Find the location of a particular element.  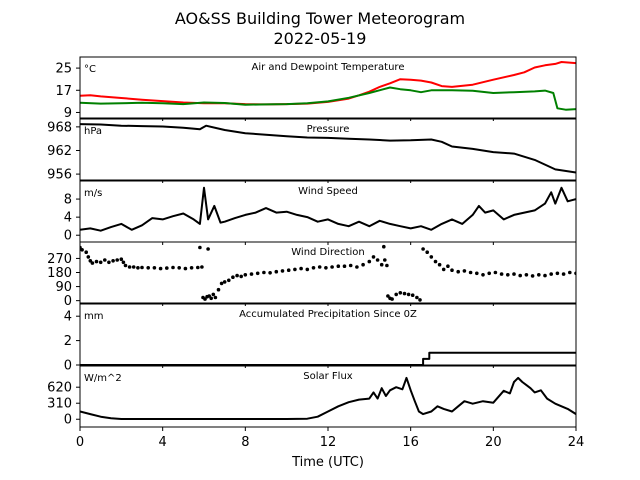

y-tick-label: 956 is located at coordinates (59, 175).